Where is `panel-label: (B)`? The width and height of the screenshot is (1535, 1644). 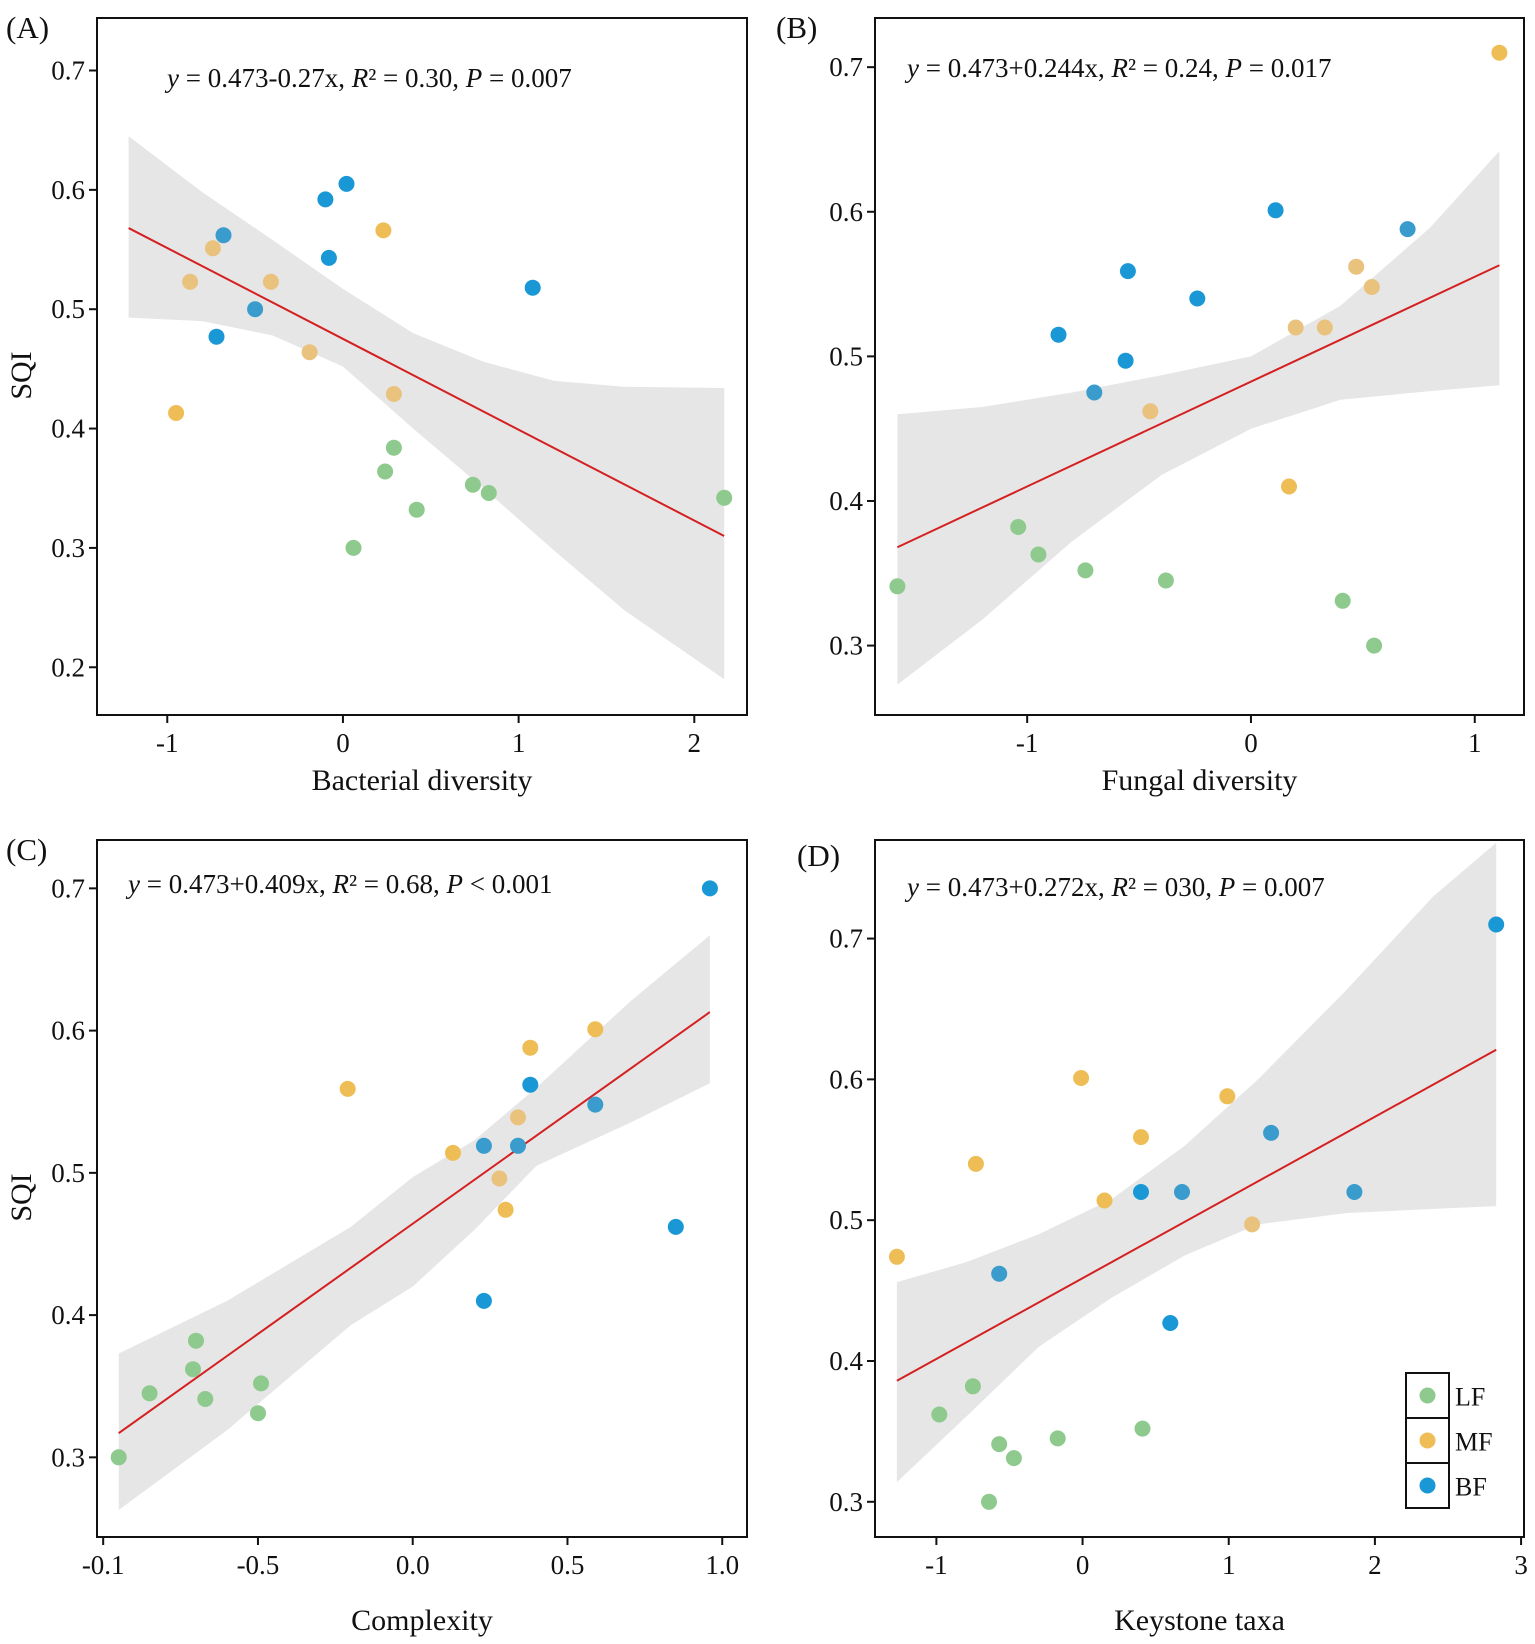
panel-label: (B) is located at coordinates (796, 27).